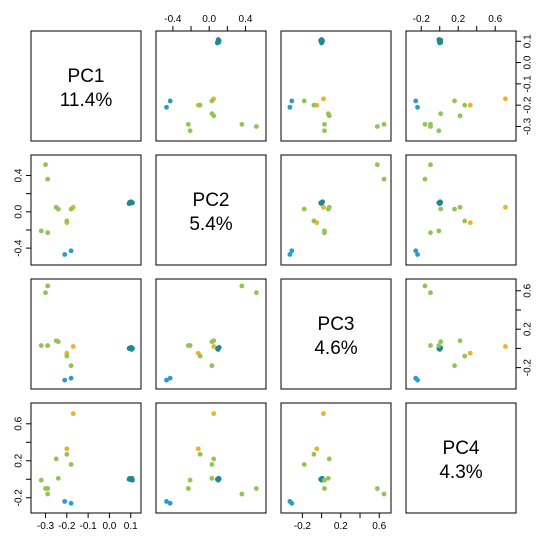  Describe the element at coordinates (528, 126) in the screenshot. I see `y-tick-label: -0.3` at that location.